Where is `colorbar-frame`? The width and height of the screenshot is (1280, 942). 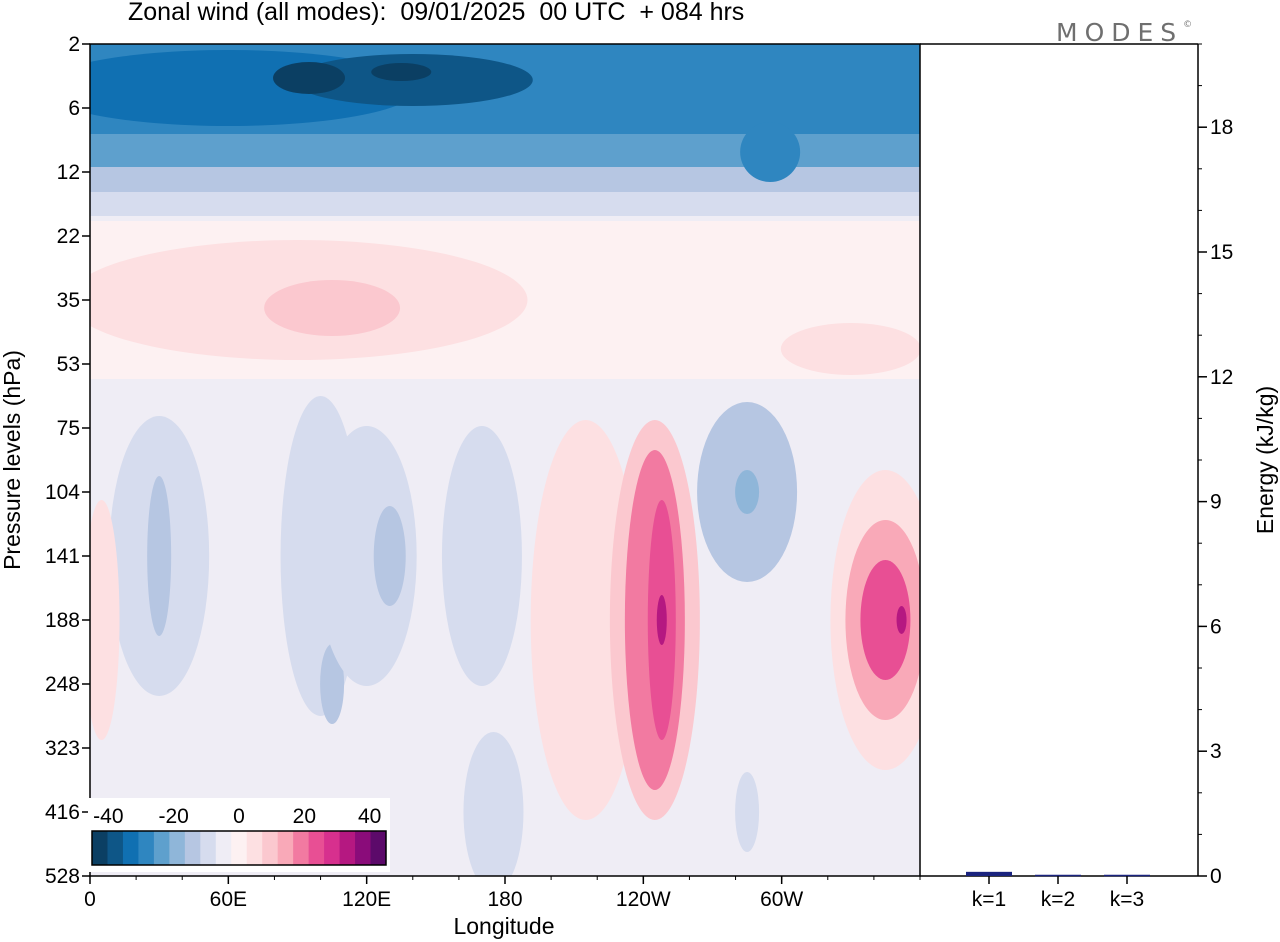
colorbar-frame is located at coordinates (239, 848).